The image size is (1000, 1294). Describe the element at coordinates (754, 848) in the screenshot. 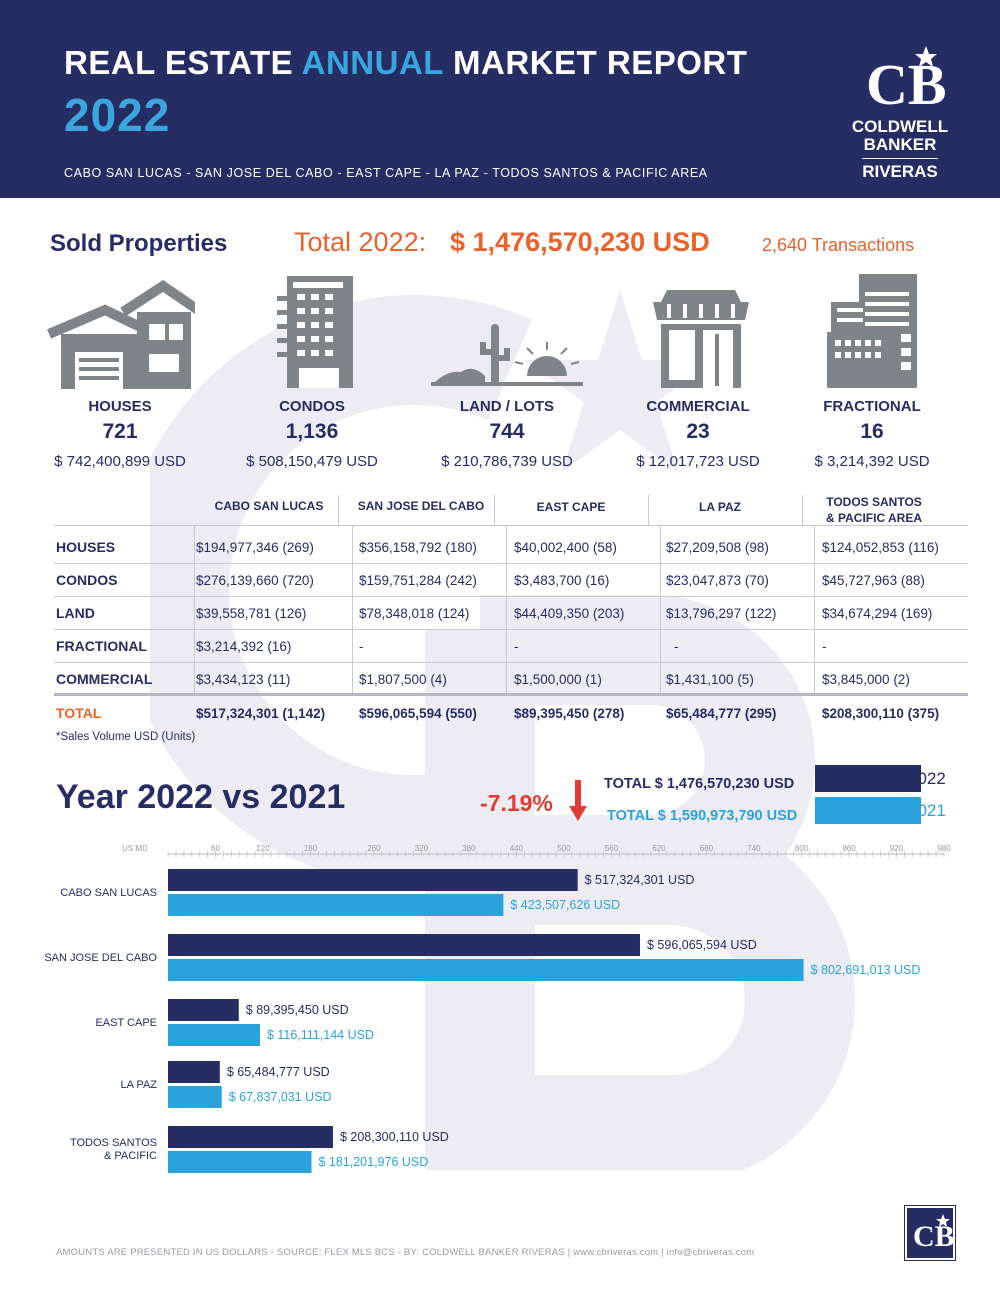

I see `x-tick-label: 740` at that location.